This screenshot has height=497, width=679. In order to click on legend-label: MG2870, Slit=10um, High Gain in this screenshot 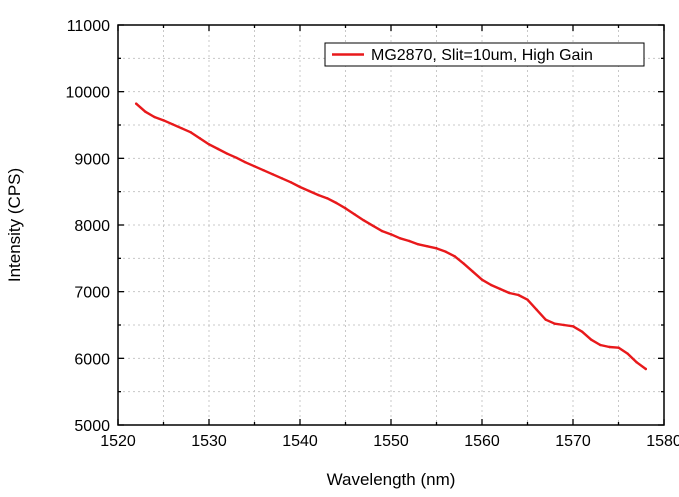, I will do `click(482, 55)`.